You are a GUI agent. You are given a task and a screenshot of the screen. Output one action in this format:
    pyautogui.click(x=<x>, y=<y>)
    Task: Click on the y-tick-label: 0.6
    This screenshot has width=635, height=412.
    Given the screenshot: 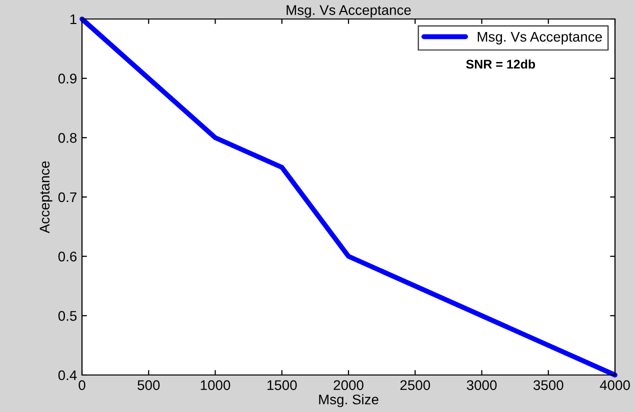 What is the action you would take?
    pyautogui.click(x=67, y=257)
    